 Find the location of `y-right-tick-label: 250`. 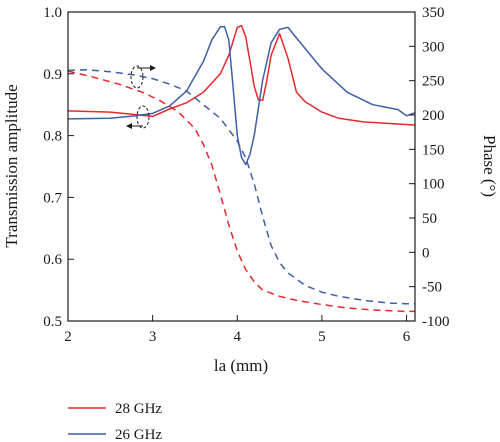

y-right-tick-label: 250 is located at coordinates (433, 82).